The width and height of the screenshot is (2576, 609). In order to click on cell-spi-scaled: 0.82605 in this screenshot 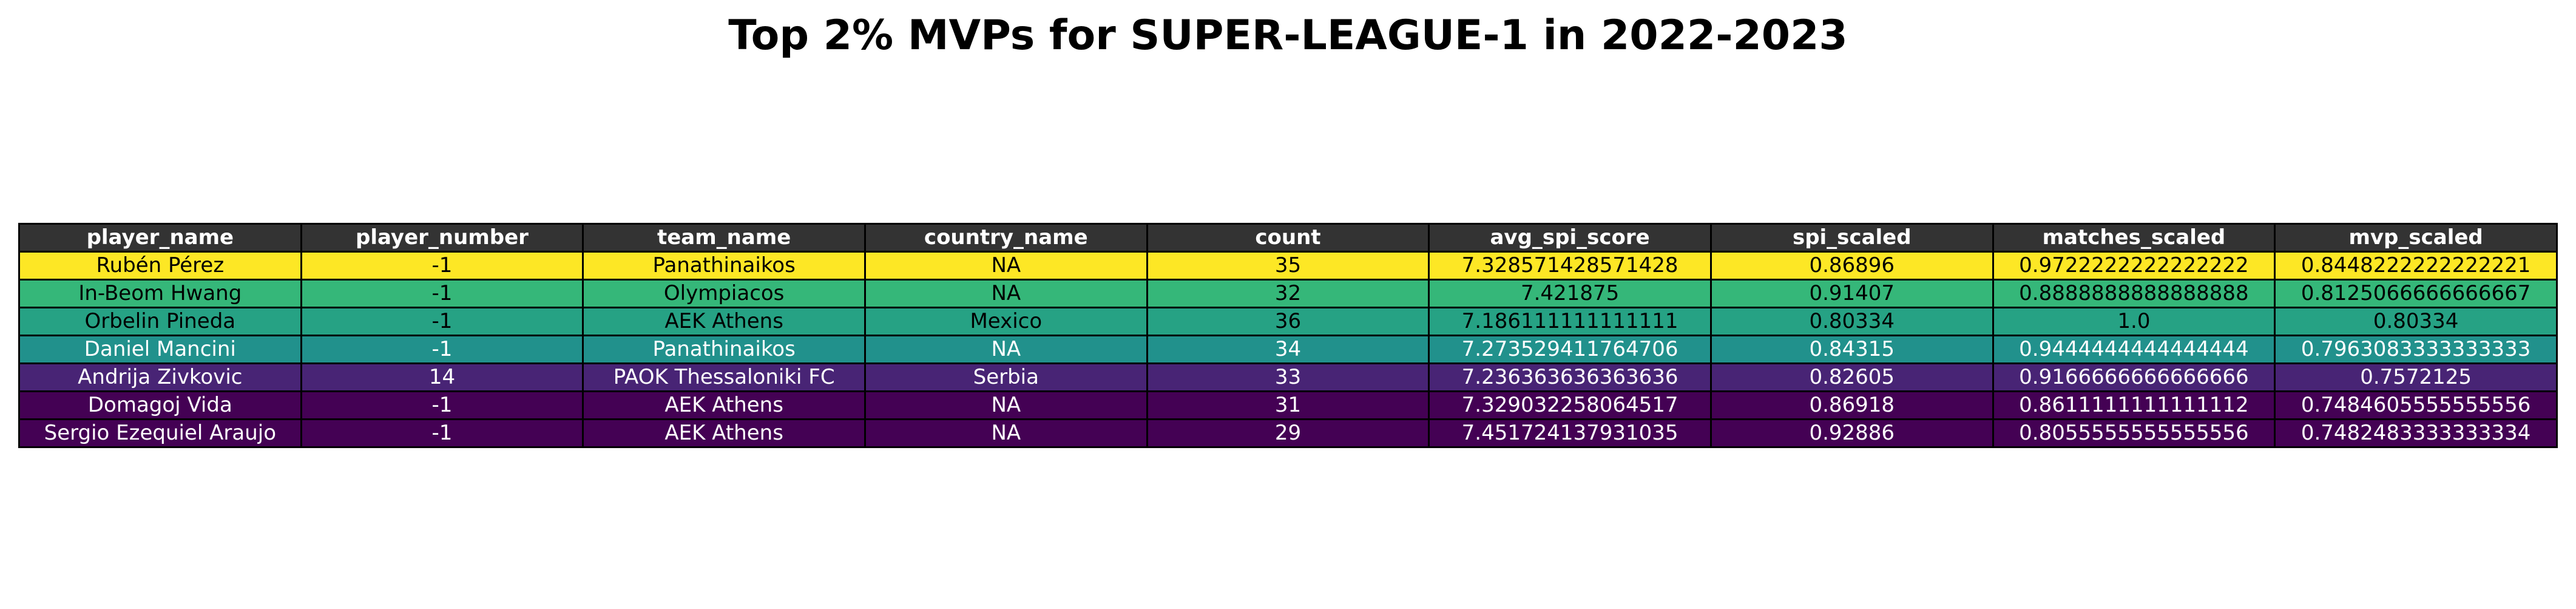, I will do `click(1851, 377)`.